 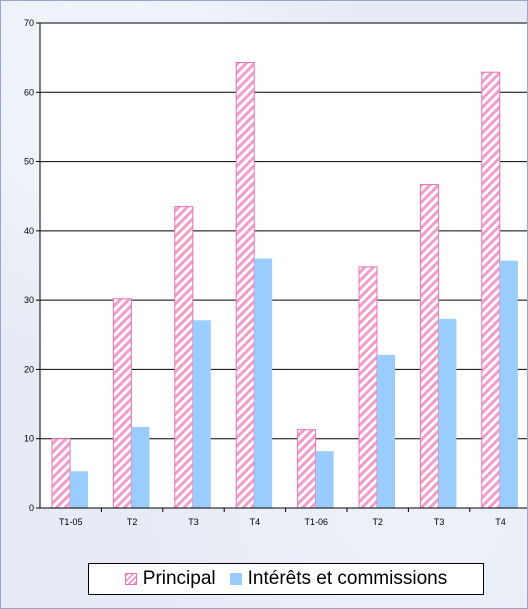 I want to click on legend-swatch-principal, so click(x=130, y=579).